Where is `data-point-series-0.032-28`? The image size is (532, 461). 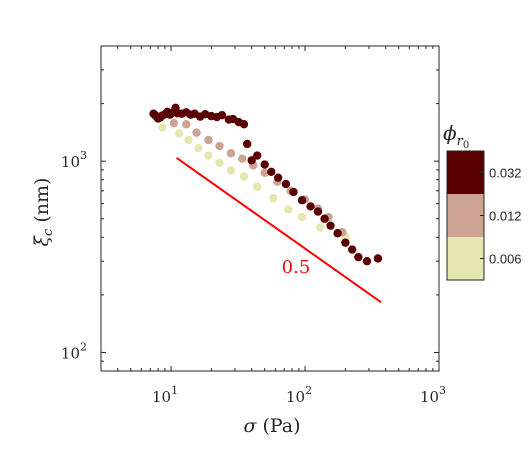
data-point-series-0.032-28 is located at coordinates (264, 164).